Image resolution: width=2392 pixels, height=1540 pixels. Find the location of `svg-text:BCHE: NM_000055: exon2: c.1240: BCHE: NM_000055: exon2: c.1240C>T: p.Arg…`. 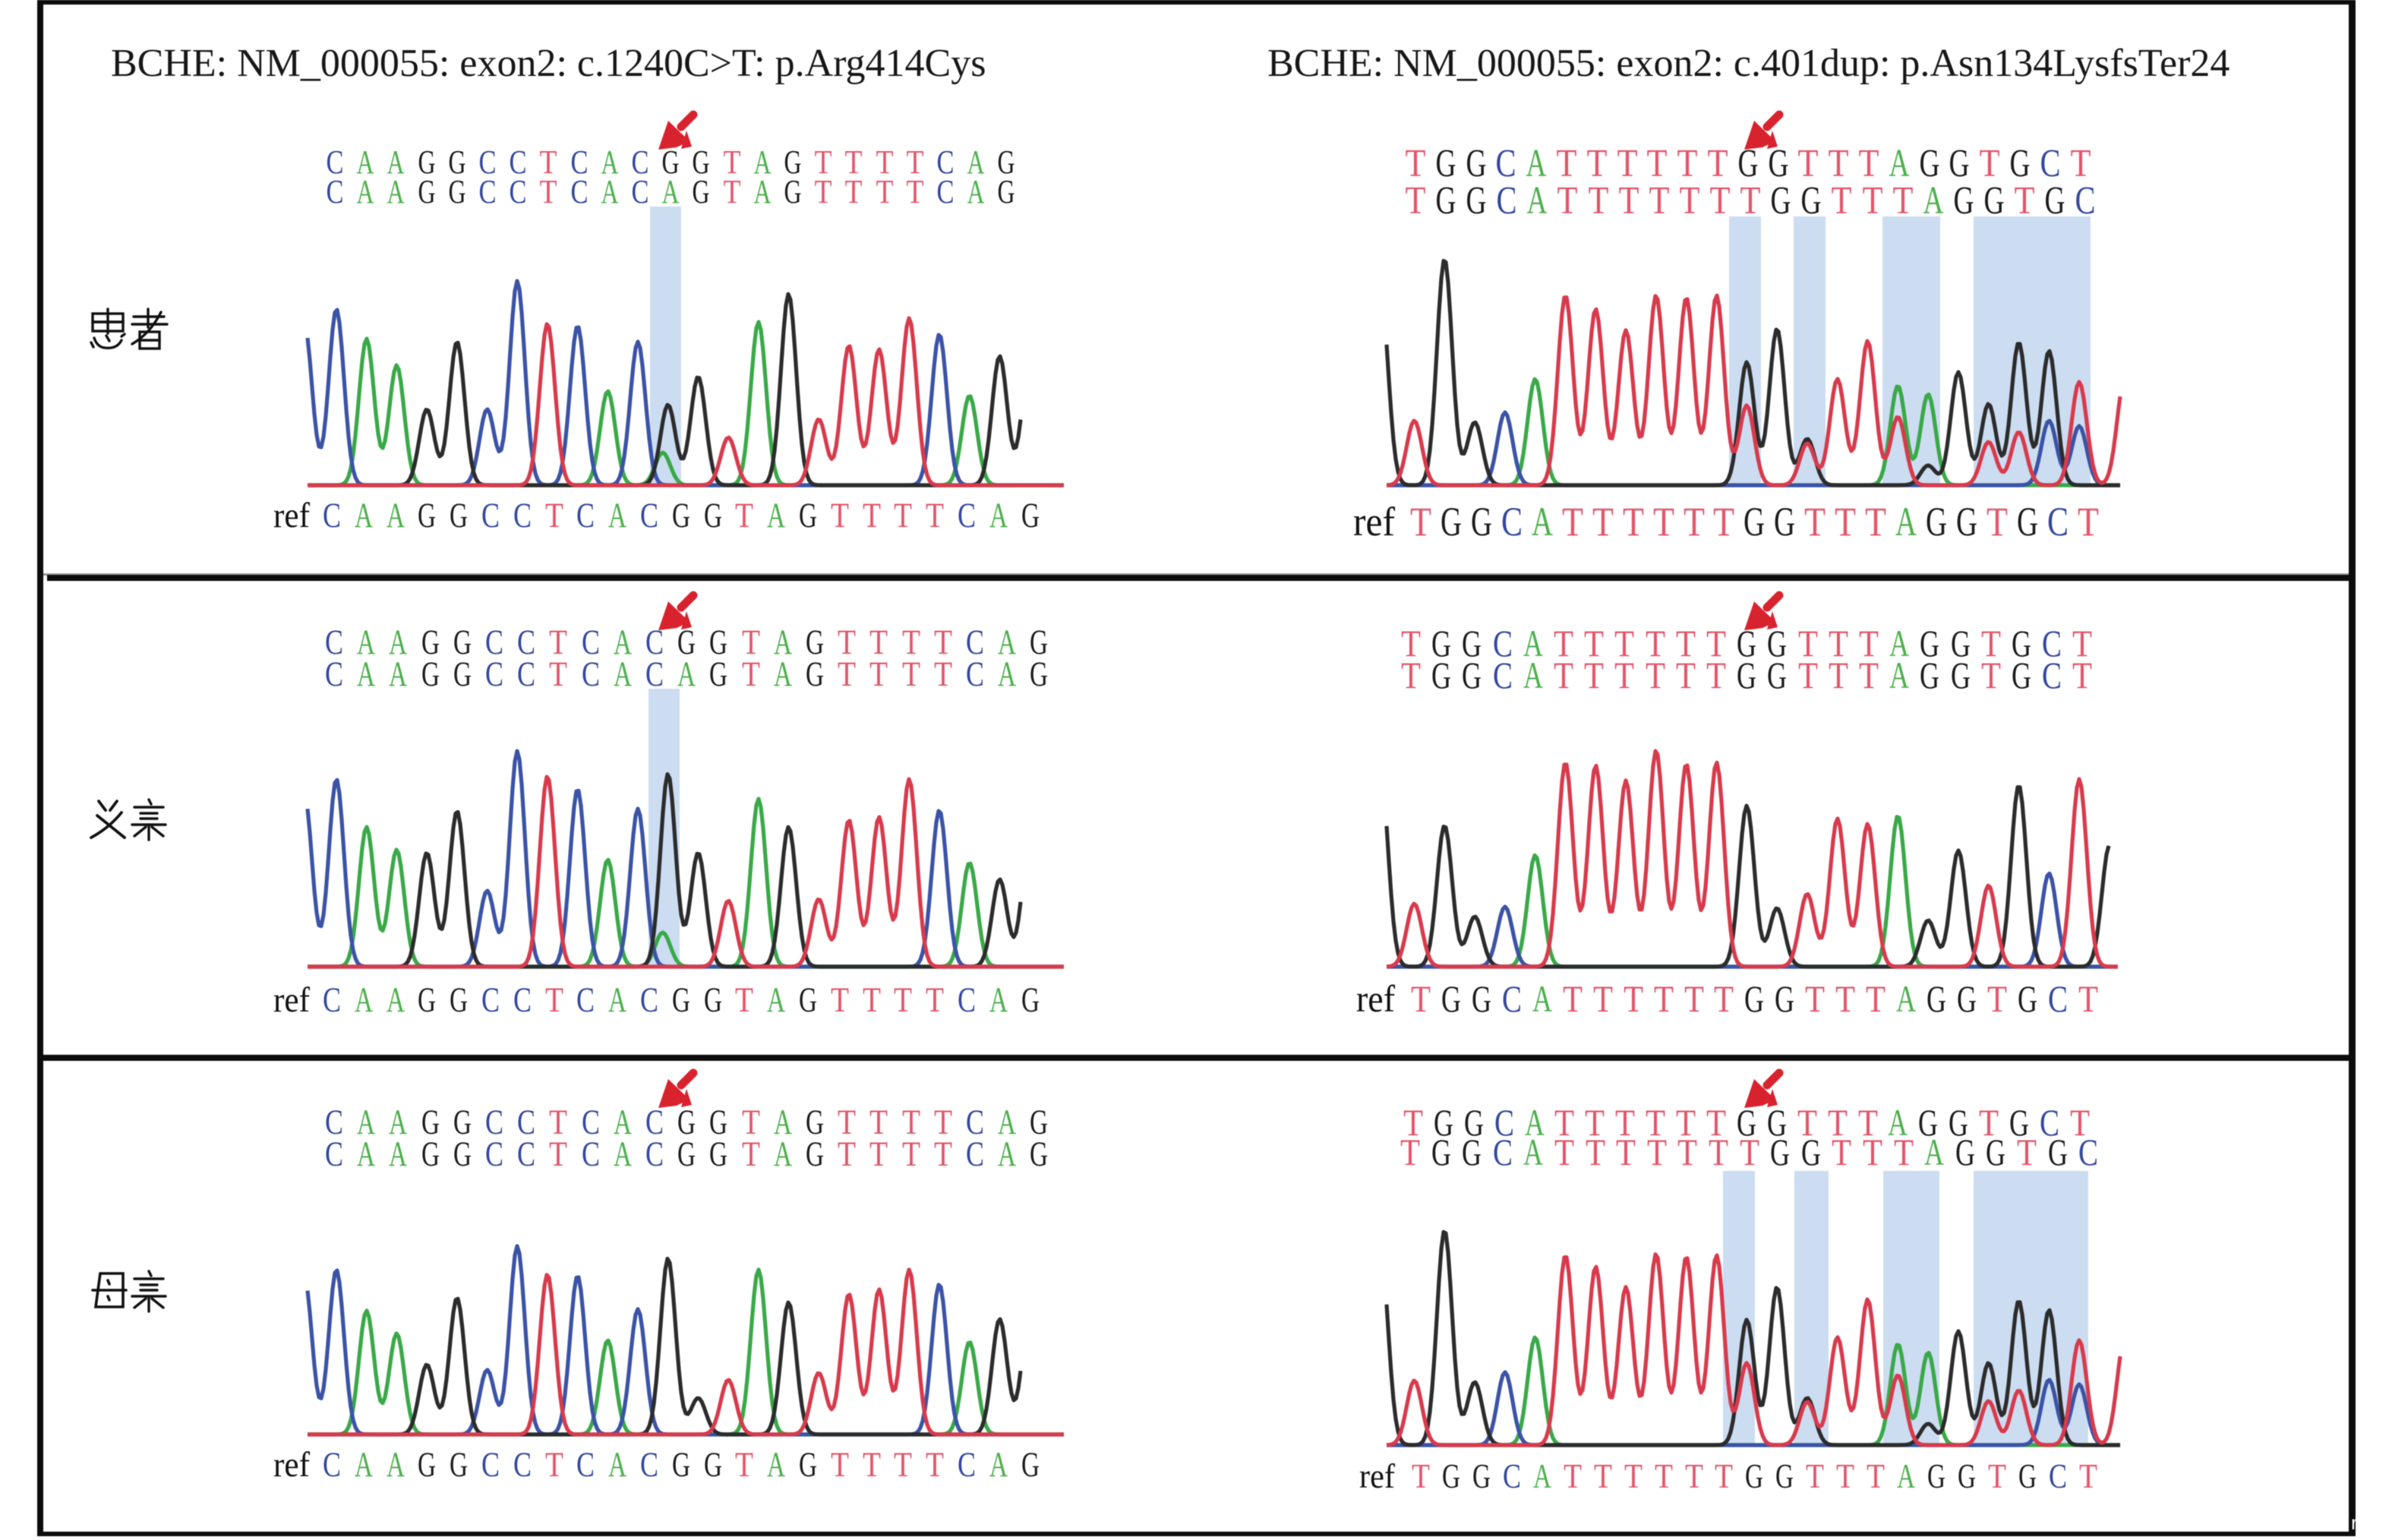

svg-text:BCHE: NM_000055: exon2: c.1240: BCHE: NM_000055: exon2: c.1240C>T: p.Arg… is located at coordinates (548, 64).